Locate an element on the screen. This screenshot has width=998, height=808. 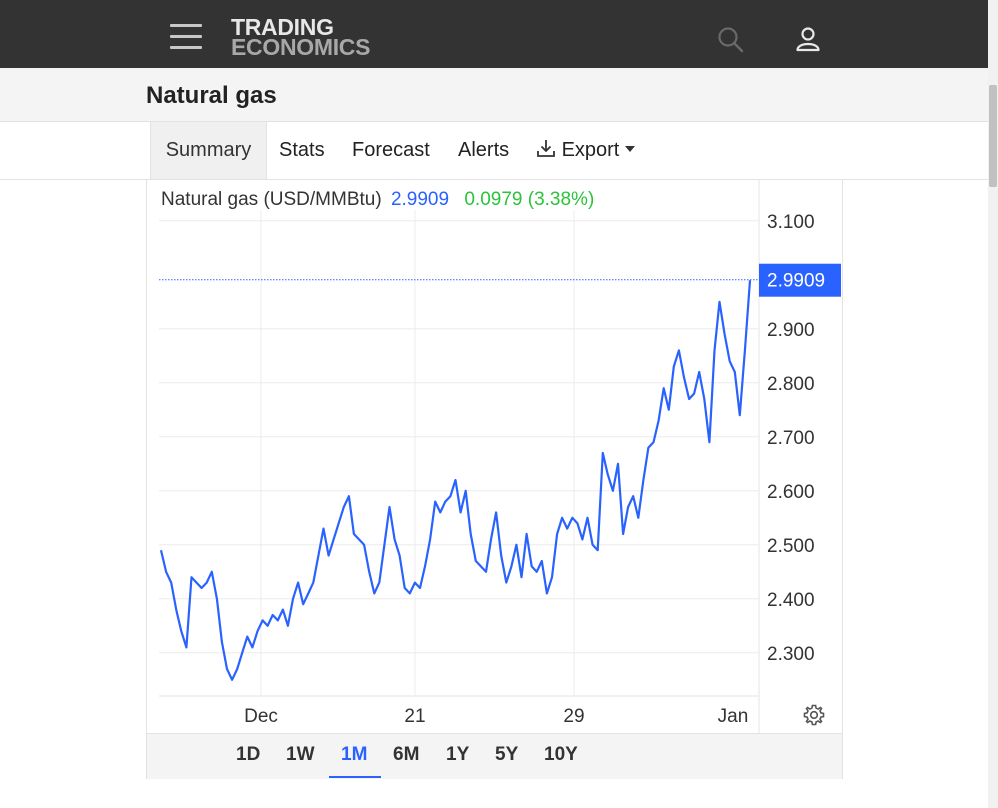
tab-export: Export is located at coordinates (585, 150).